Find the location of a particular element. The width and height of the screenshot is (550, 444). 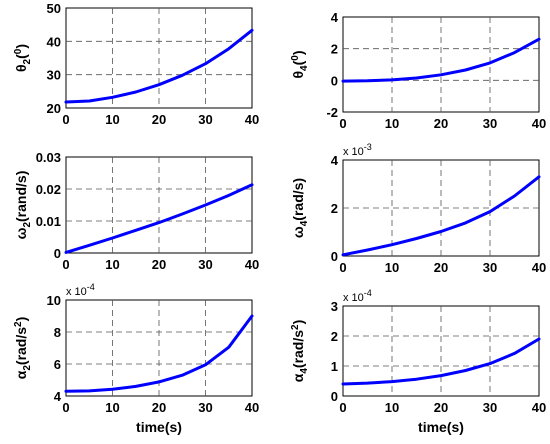

y-axis-label: α2(rad/s2) is located at coordinates (23, 348).